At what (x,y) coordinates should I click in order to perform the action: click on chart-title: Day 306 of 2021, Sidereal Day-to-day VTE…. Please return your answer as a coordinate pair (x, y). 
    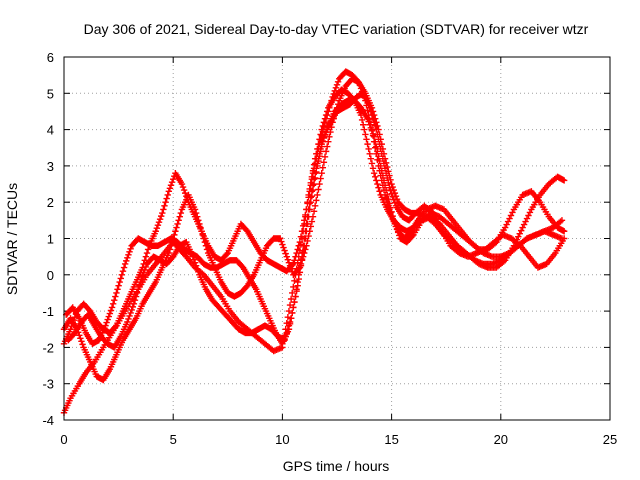
    Looking at the image, I should click on (336, 29).